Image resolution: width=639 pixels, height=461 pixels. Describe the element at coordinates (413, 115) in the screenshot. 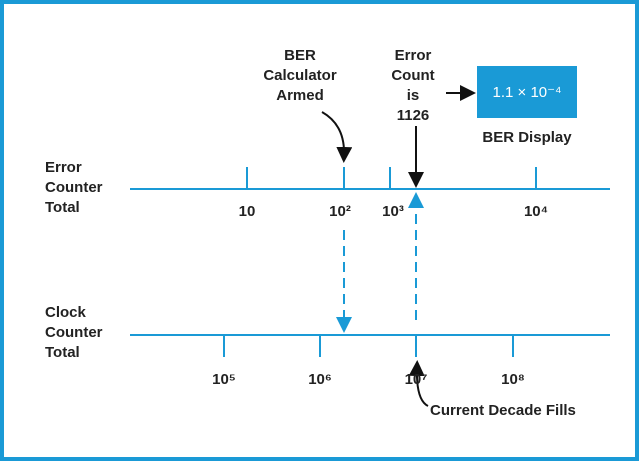

I see `count-label: 1126` at that location.